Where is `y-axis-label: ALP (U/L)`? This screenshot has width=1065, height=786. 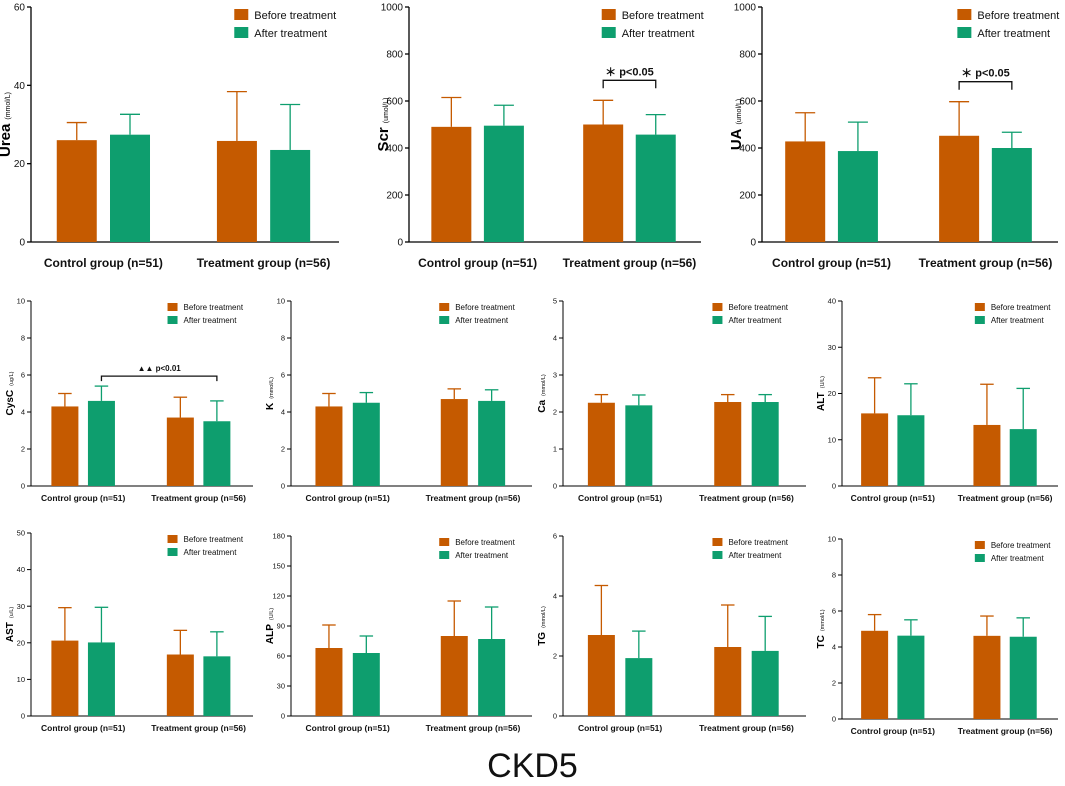 y-axis-label: ALP (U/L) is located at coordinates (270, 626).